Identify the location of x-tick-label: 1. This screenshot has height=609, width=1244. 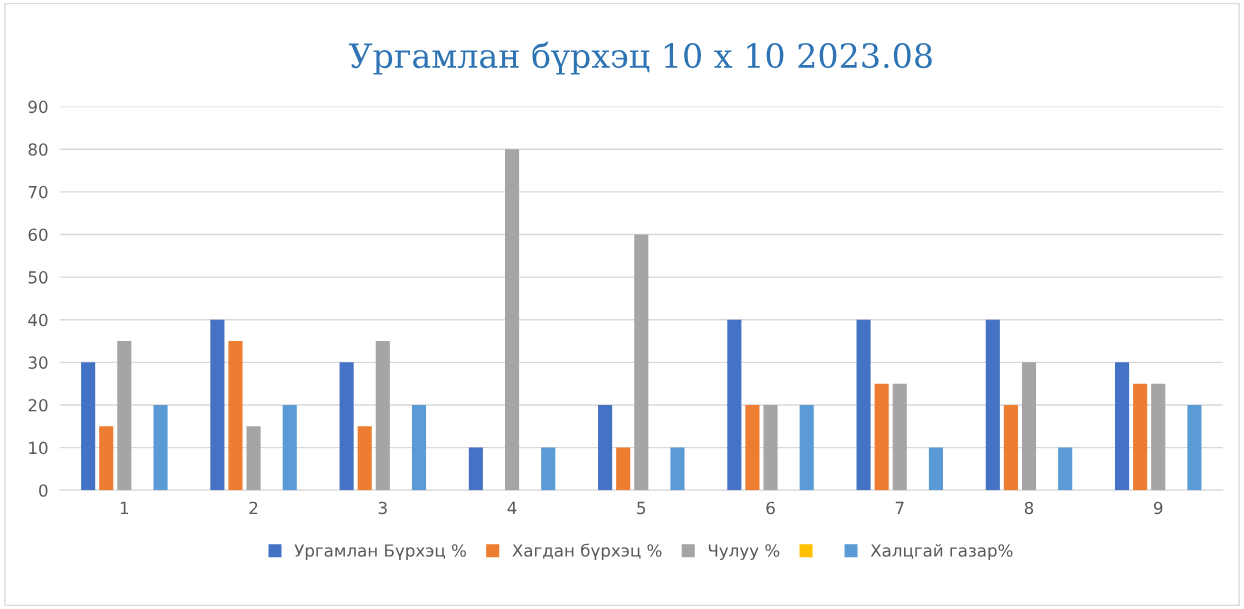
(124, 508).